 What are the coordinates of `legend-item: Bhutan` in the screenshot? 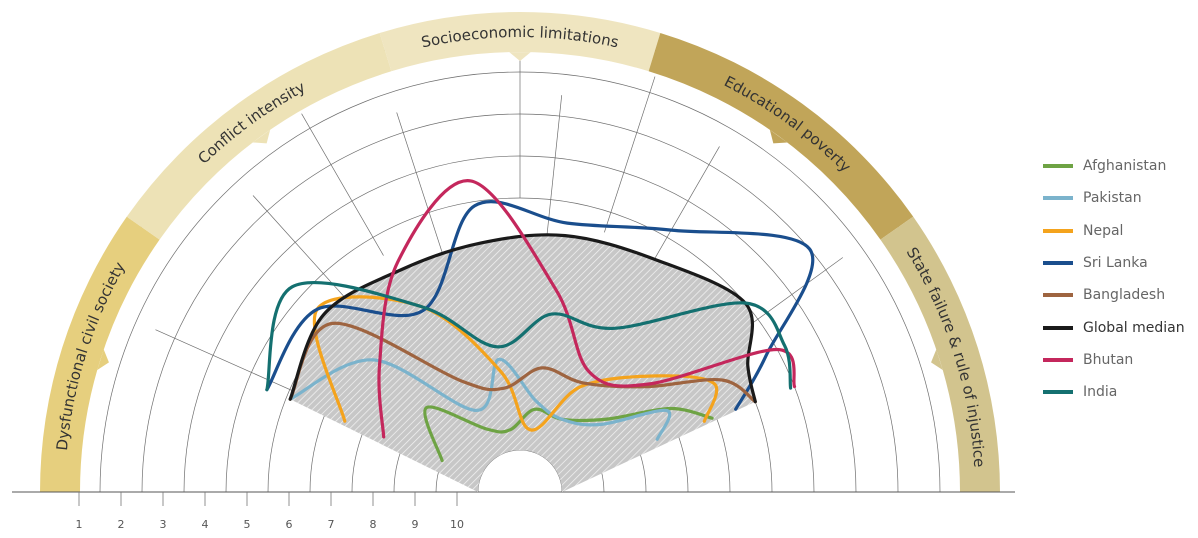 It's located at (1114, 360).